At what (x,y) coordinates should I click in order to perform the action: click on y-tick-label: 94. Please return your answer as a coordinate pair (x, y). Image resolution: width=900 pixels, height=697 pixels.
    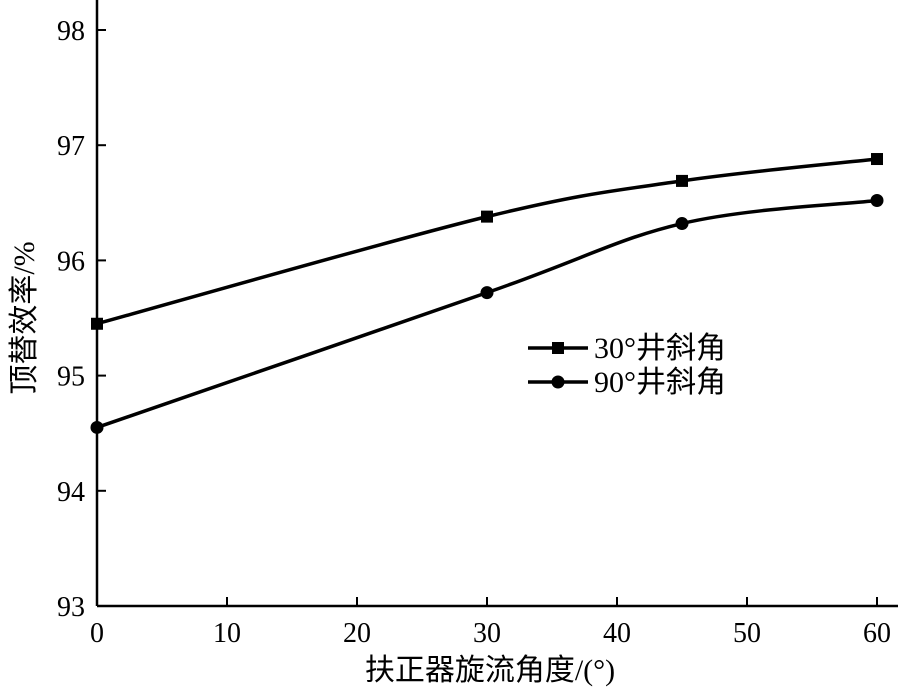
    Looking at the image, I should click on (71, 492).